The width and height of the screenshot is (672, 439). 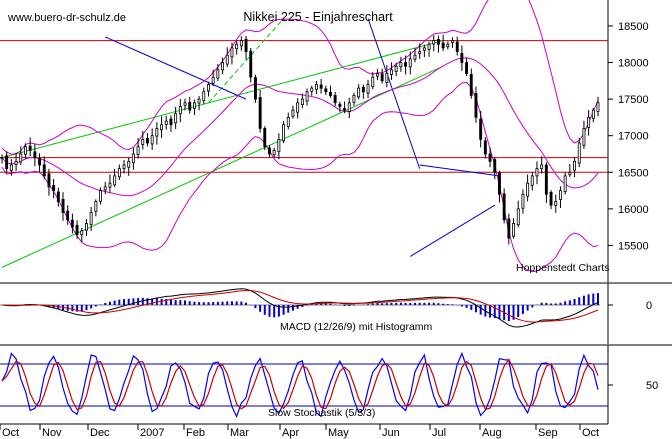 What do you see at coordinates (66, 18) in the screenshot?
I see `source-label: www.buero-dr-schulz.de` at bounding box center [66, 18].